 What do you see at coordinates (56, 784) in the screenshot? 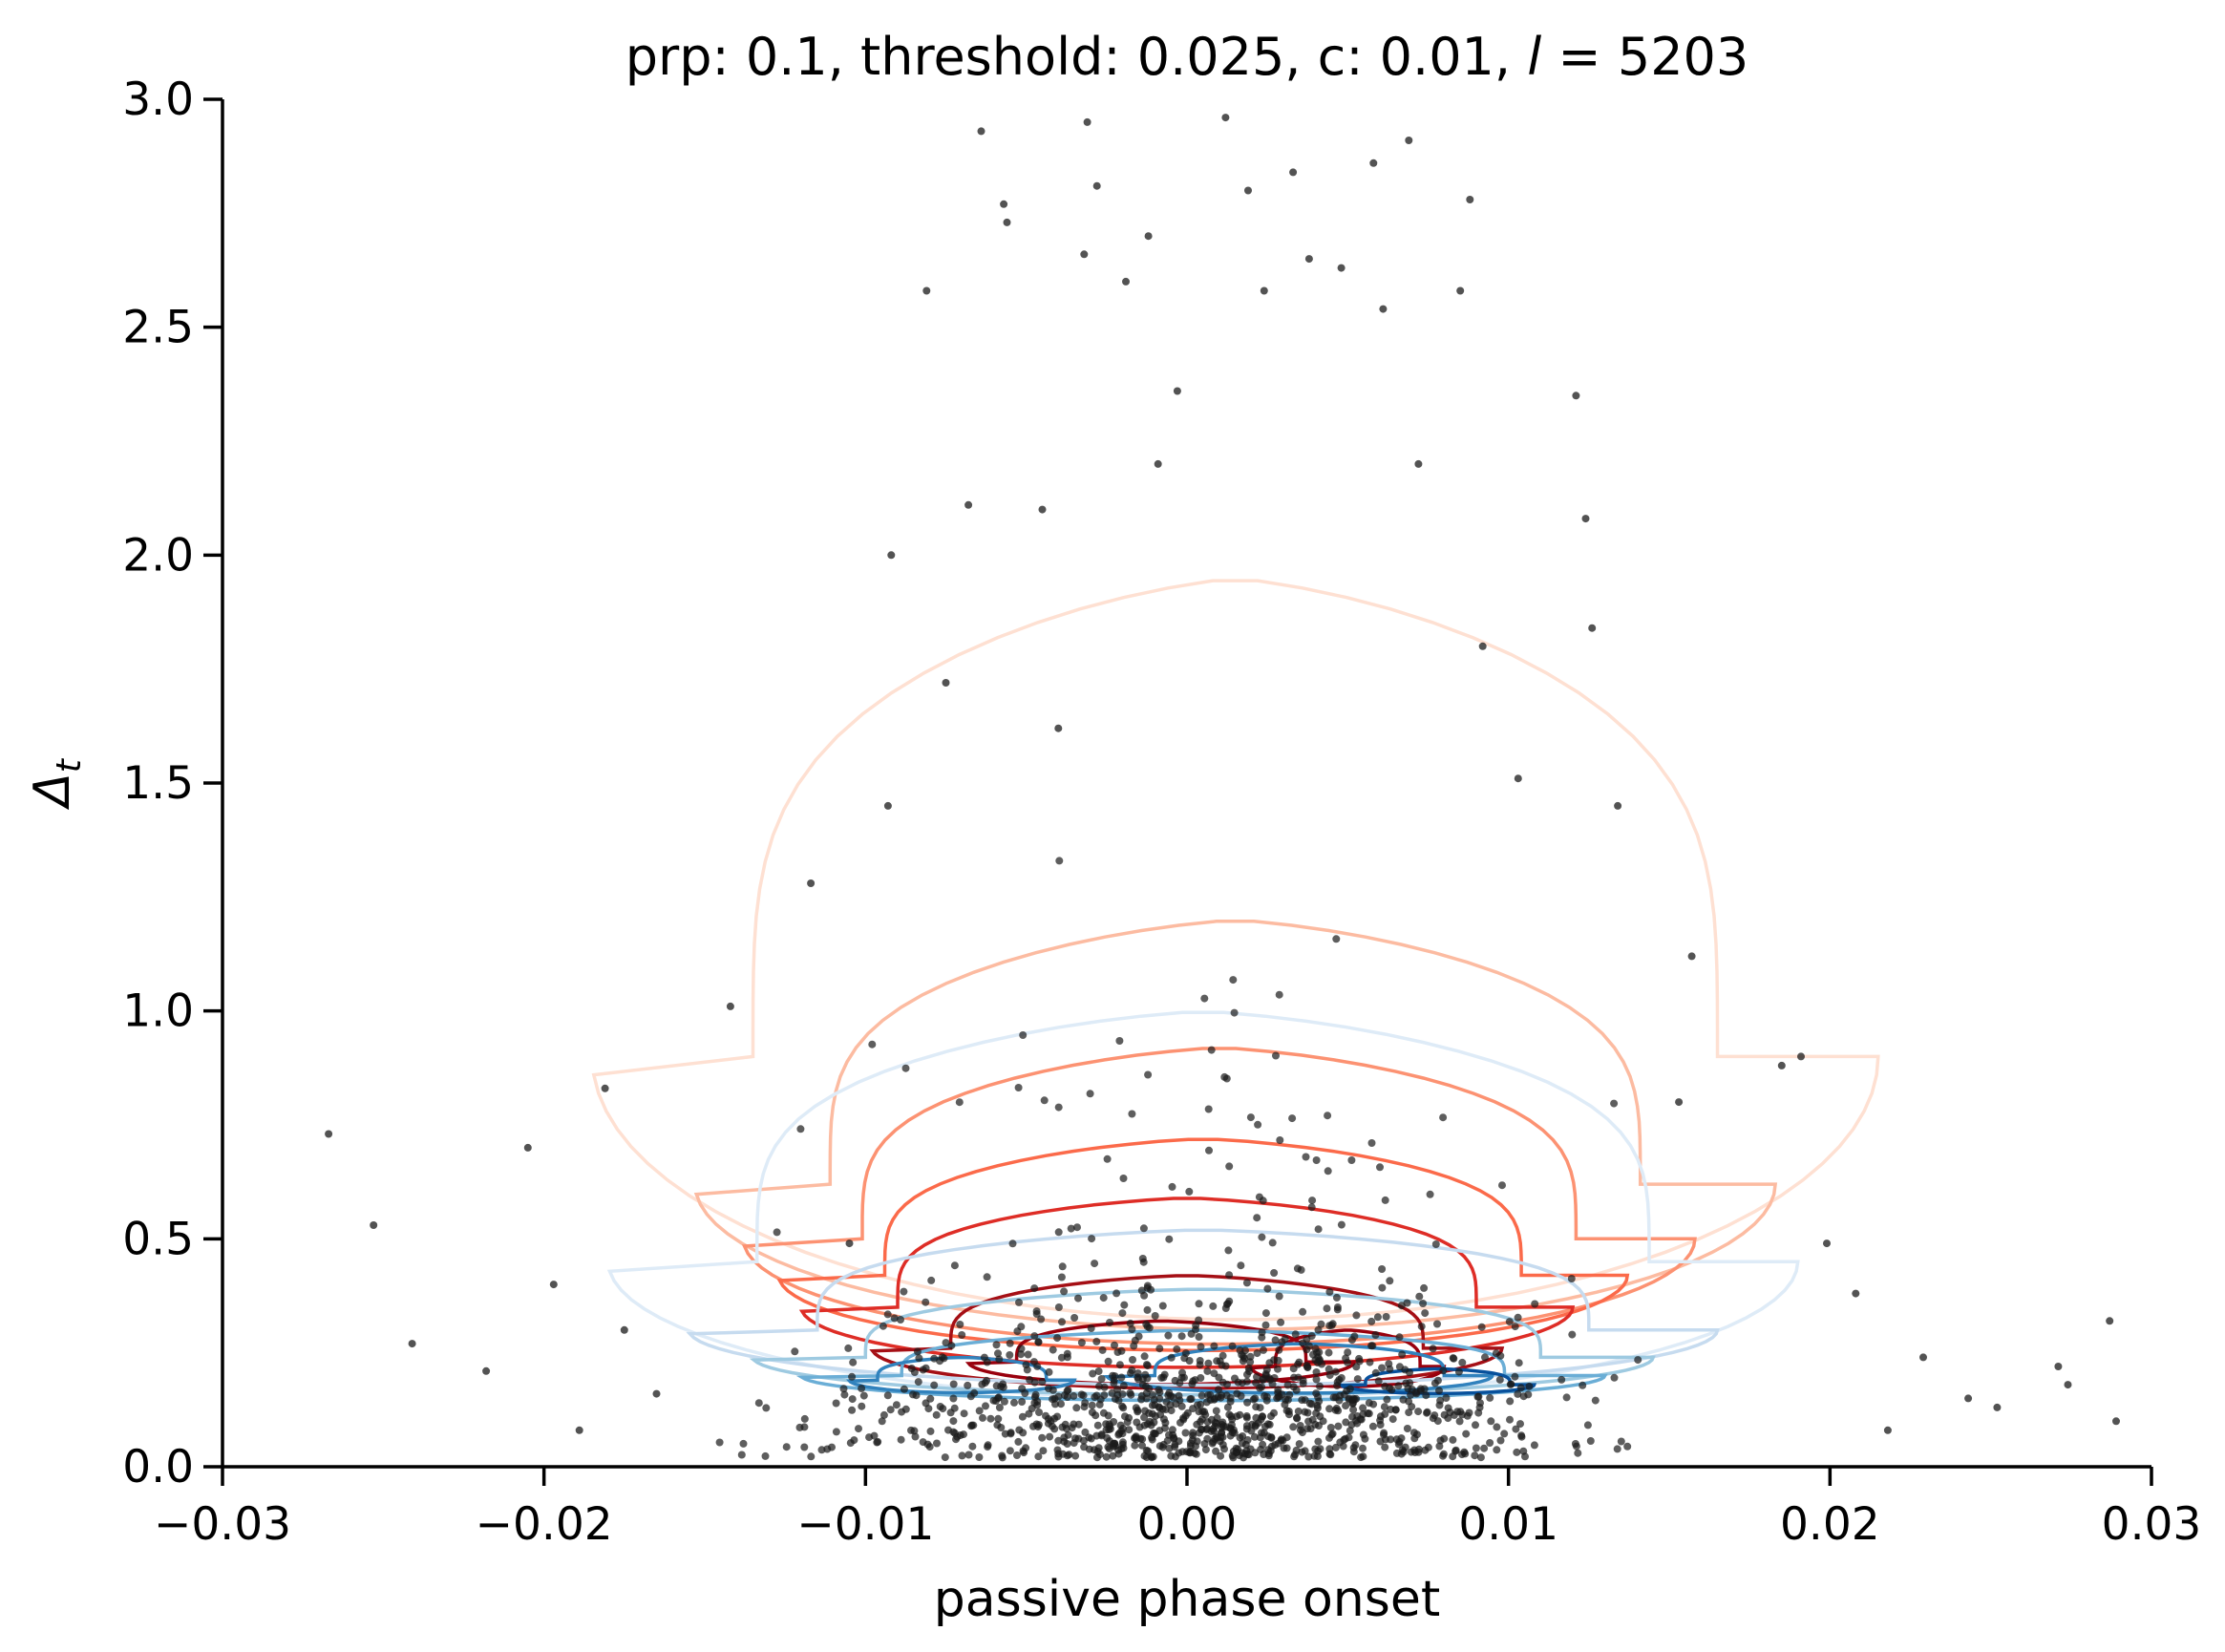
I see `y-axis-label: Δt` at bounding box center [56, 784].